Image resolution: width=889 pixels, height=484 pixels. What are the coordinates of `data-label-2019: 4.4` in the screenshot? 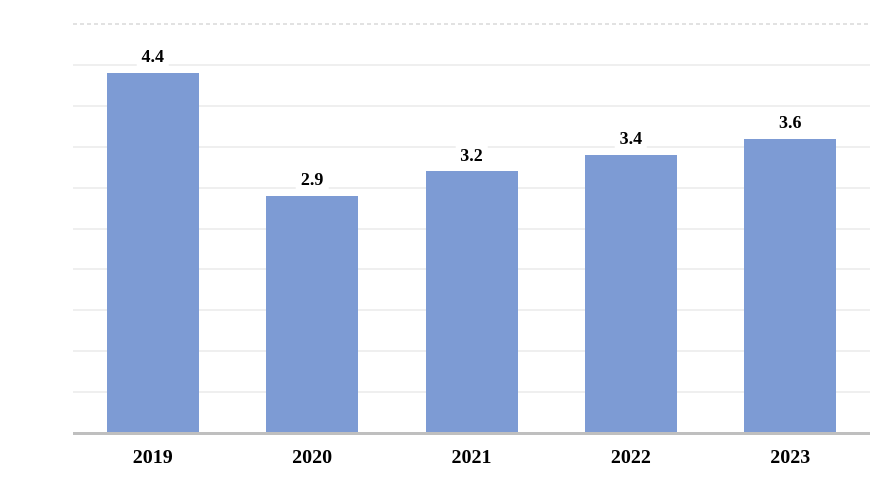 It's located at (152, 57).